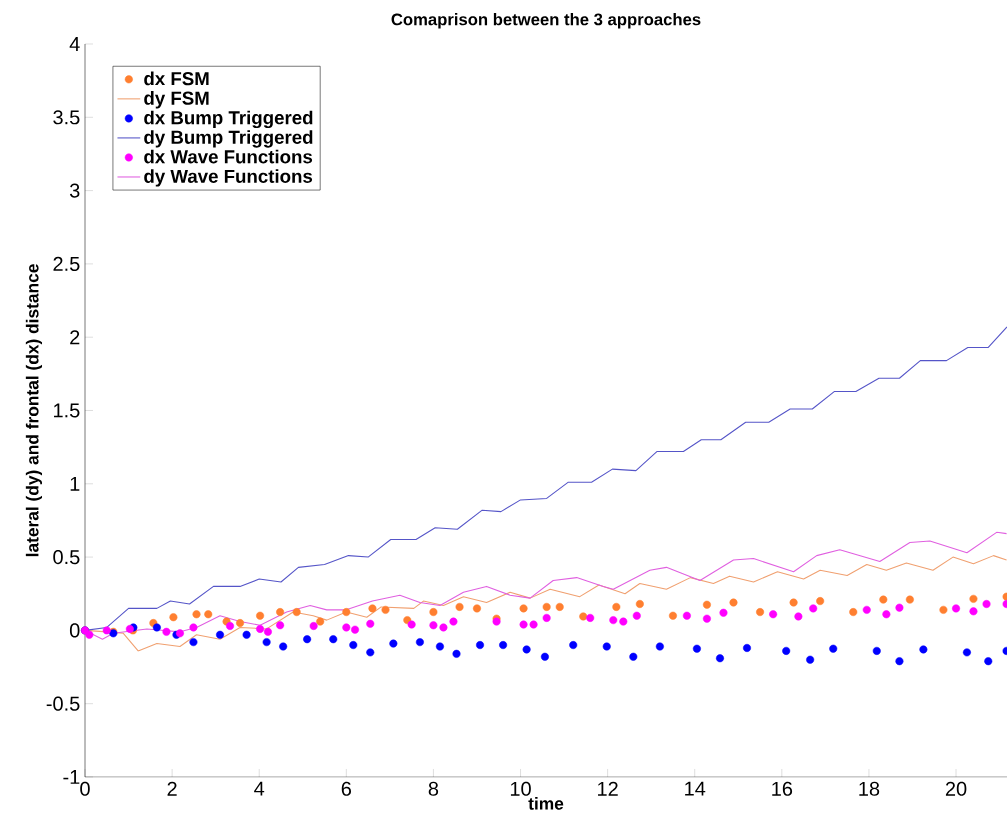 The height and width of the screenshot is (831, 1007). Describe the element at coordinates (176, 78) in the screenshot. I see `legend-label: dx FSM` at that location.